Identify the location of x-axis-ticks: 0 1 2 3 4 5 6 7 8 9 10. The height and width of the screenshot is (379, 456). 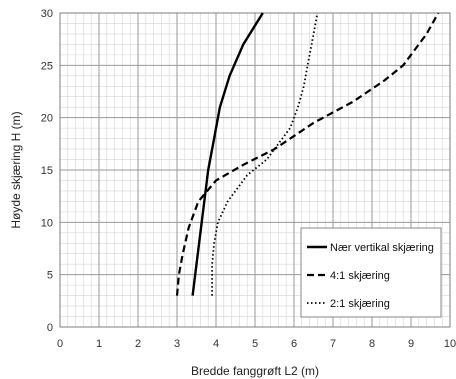
(256, 344).